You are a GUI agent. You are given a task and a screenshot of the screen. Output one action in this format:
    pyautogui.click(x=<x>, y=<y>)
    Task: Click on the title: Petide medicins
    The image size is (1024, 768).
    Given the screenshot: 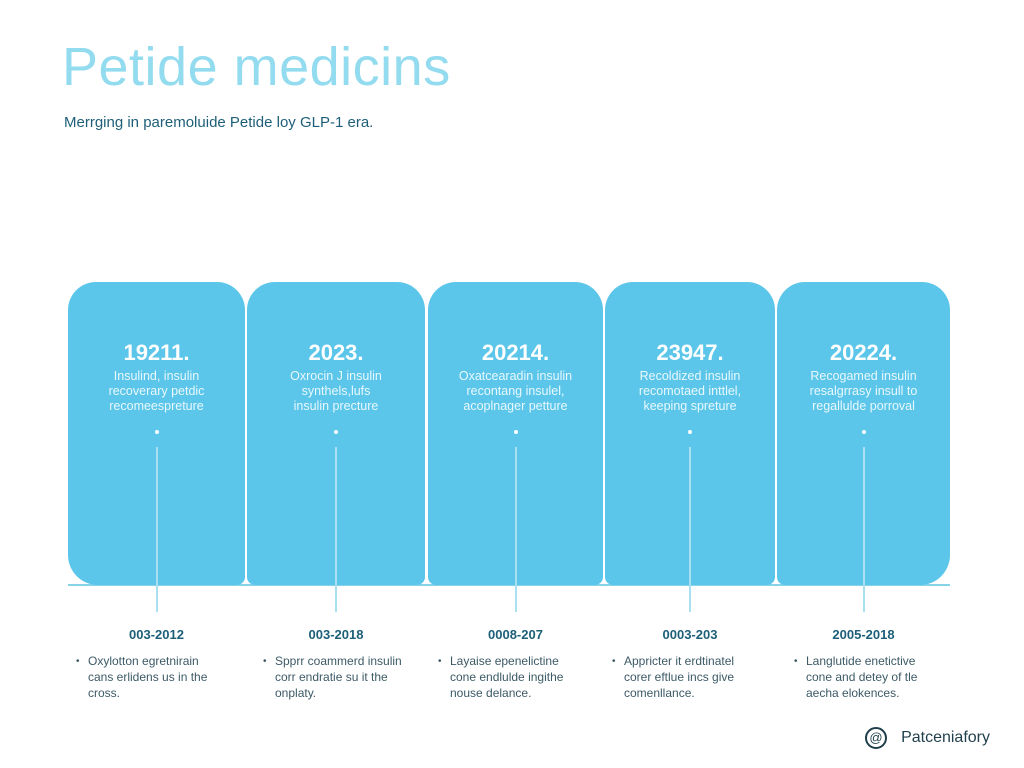 What is the action you would take?
    pyautogui.click(x=256, y=67)
    